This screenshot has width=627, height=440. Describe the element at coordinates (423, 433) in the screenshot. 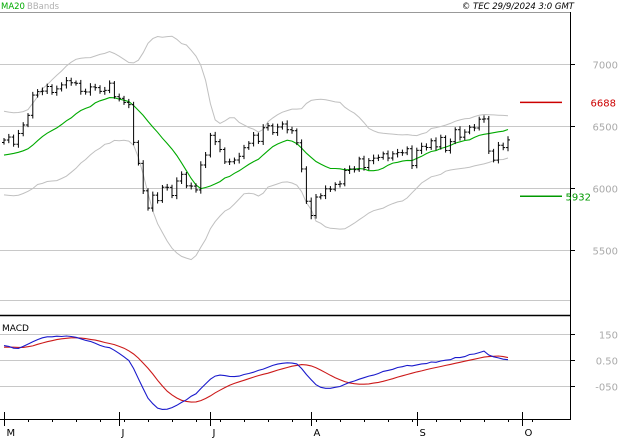

I see `x-tick-label: S` at that location.